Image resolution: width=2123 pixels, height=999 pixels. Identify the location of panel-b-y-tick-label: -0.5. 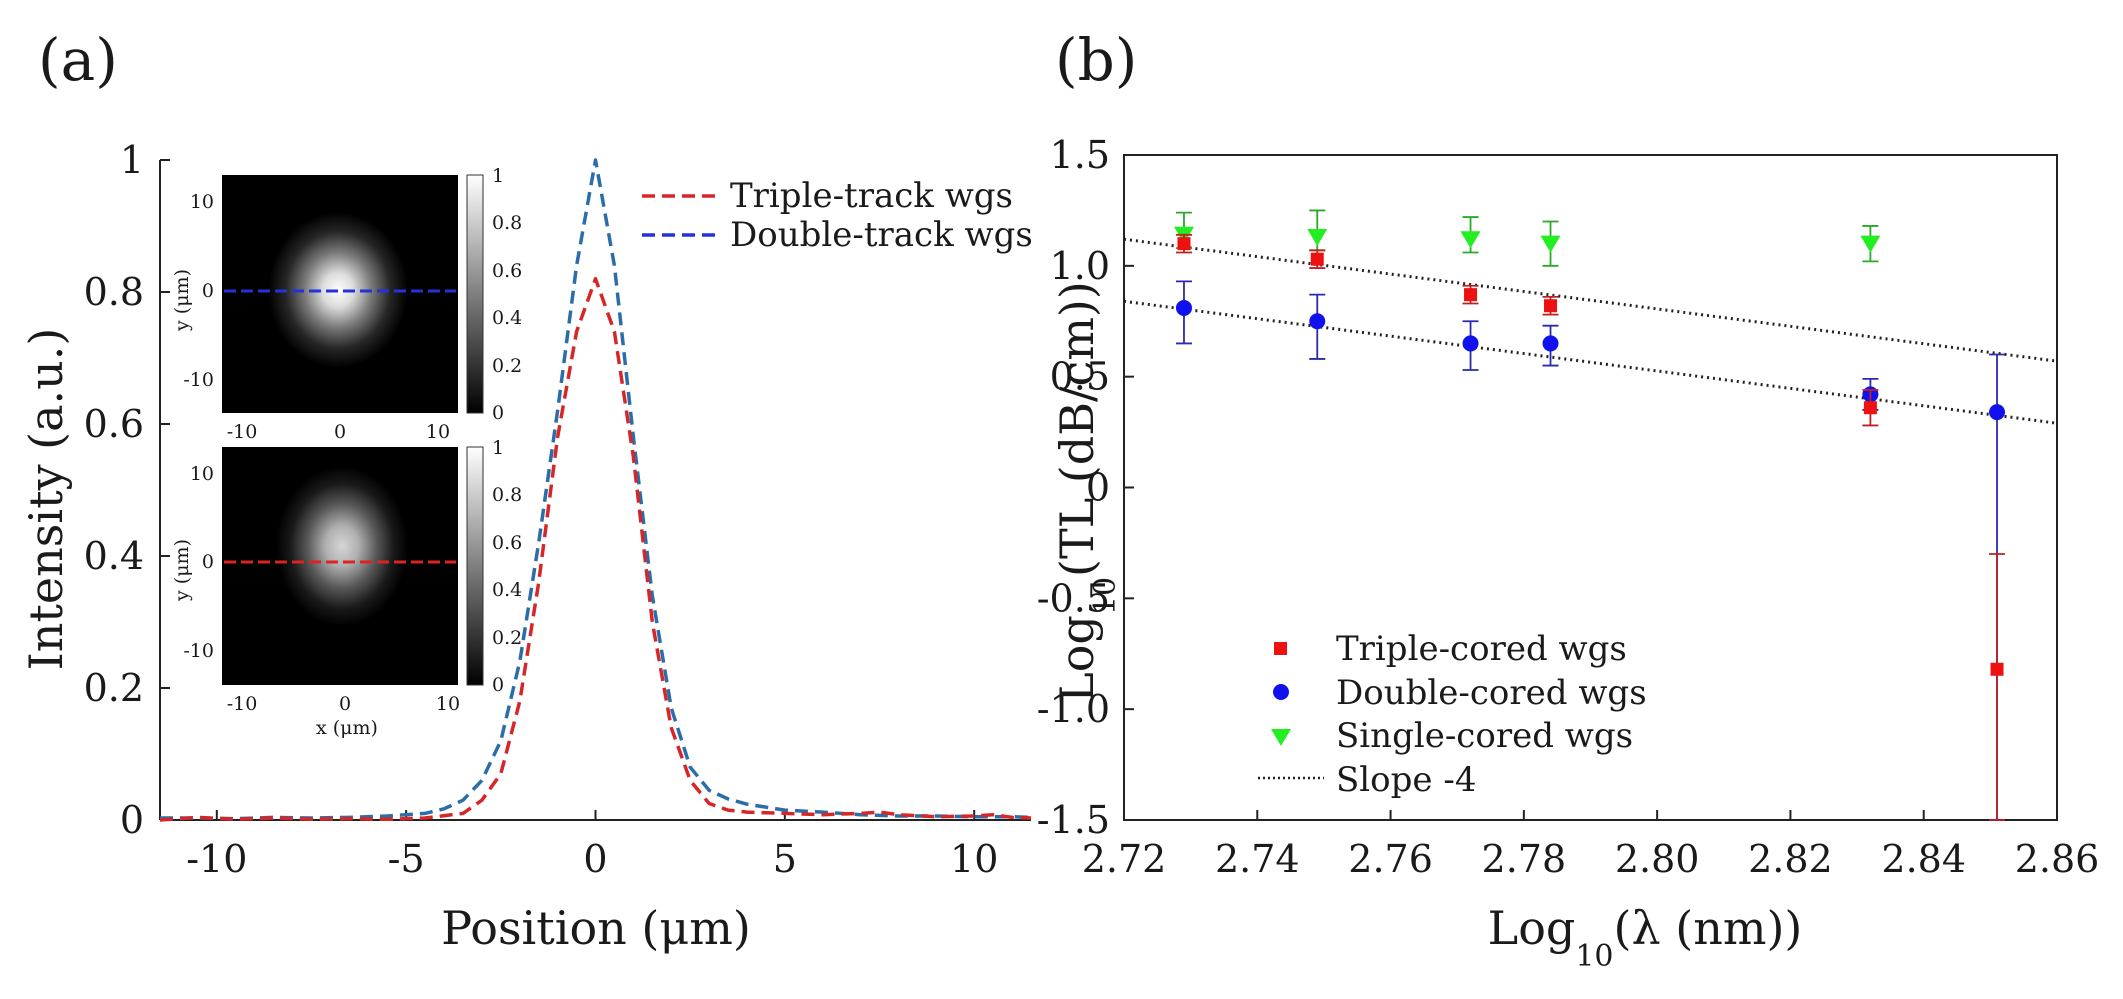
(1073, 598).